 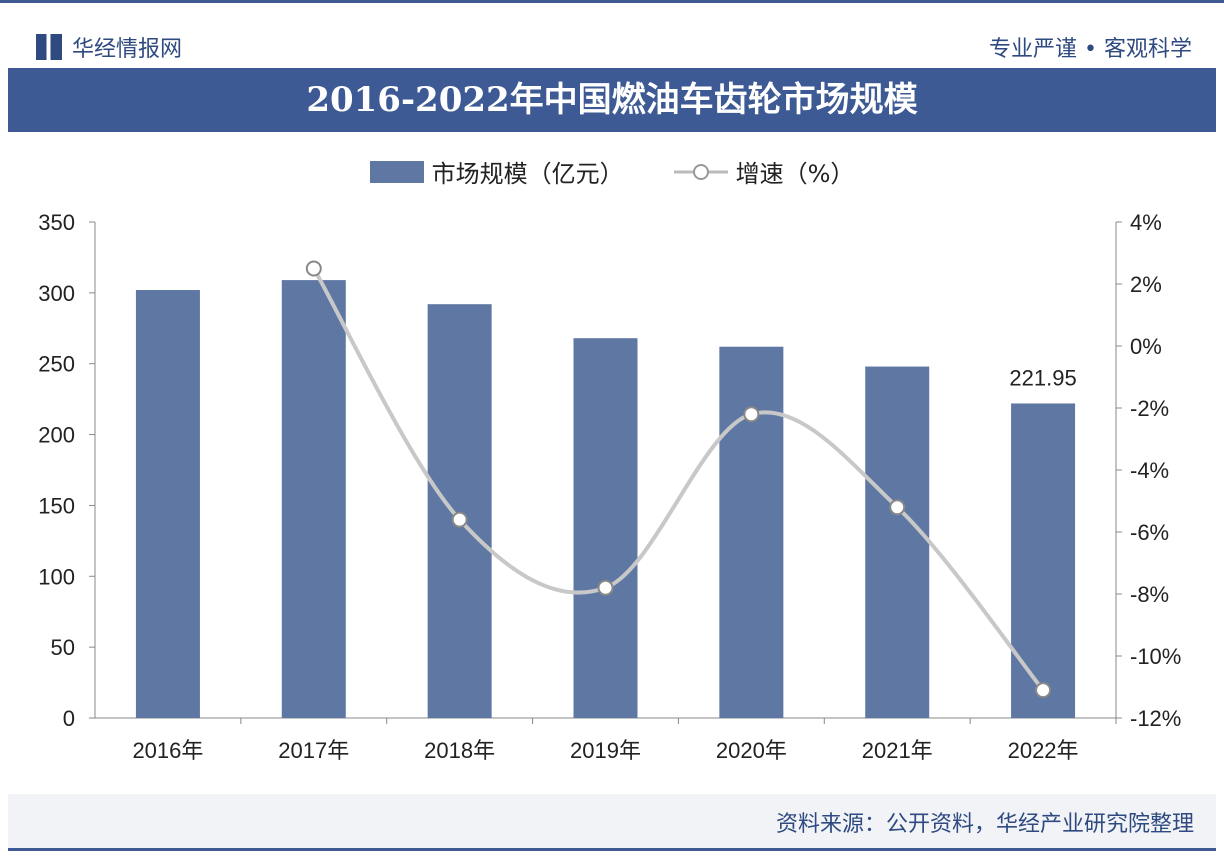 What do you see at coordinates (396, 171) in the screenshot?
I see `bar-swatch` at bounding box center [396, 171].